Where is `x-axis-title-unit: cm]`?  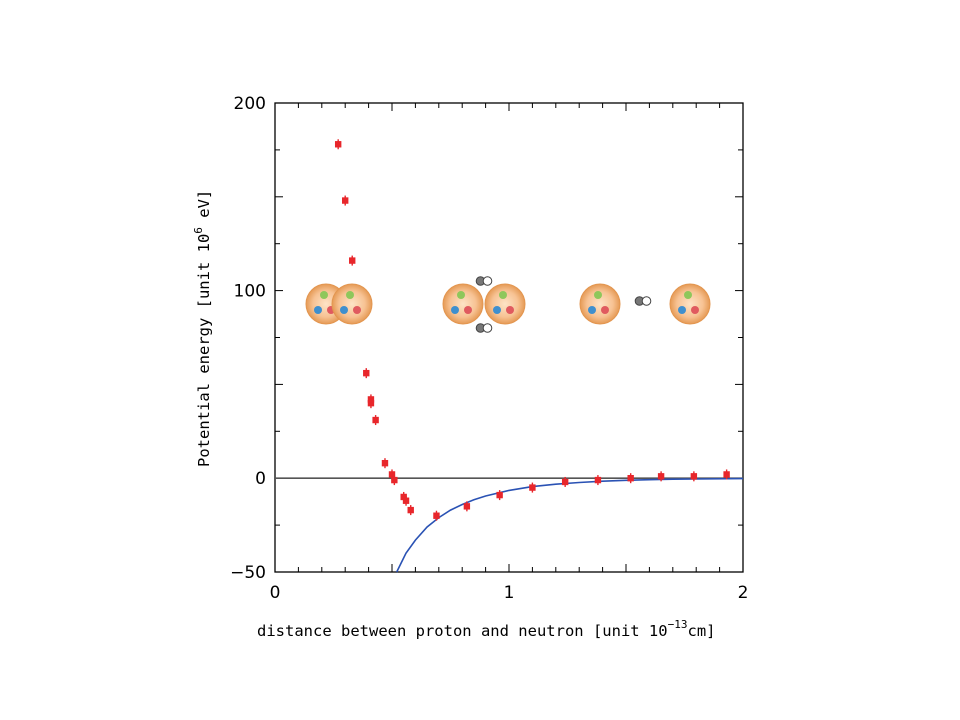 x-axis-title-unit: cm] is located at coordinates (701, 631).